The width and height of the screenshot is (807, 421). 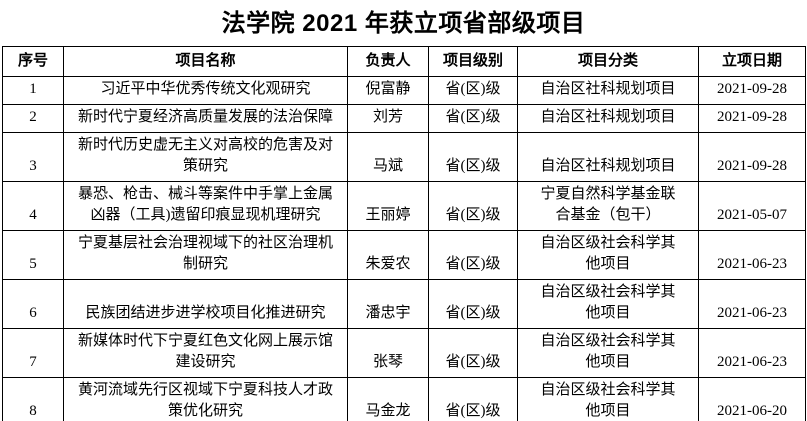 I want to click on header-leader: 负责人, so click(x=388, y=61).